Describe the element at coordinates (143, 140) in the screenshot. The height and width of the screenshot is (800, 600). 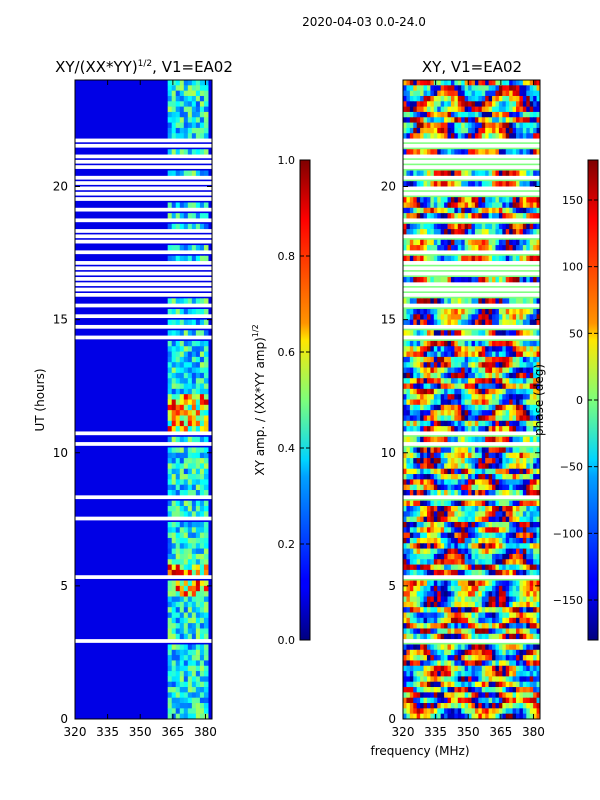
I see `amplitude-flagged-row` at that location.